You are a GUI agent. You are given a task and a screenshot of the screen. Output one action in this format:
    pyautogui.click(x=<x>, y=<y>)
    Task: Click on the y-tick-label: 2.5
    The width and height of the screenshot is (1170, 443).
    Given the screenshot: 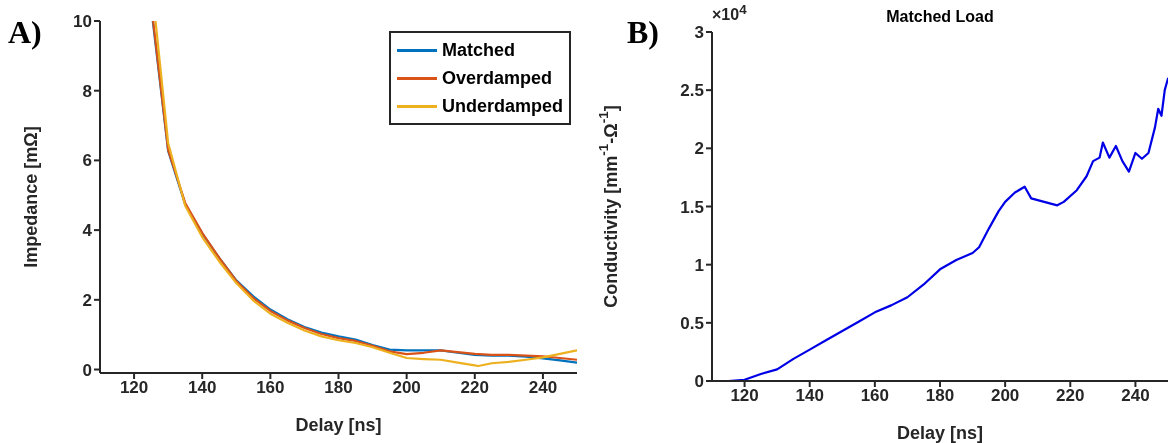 What is the action you would take?
    pyautogui.click(x=692, y=91)
    